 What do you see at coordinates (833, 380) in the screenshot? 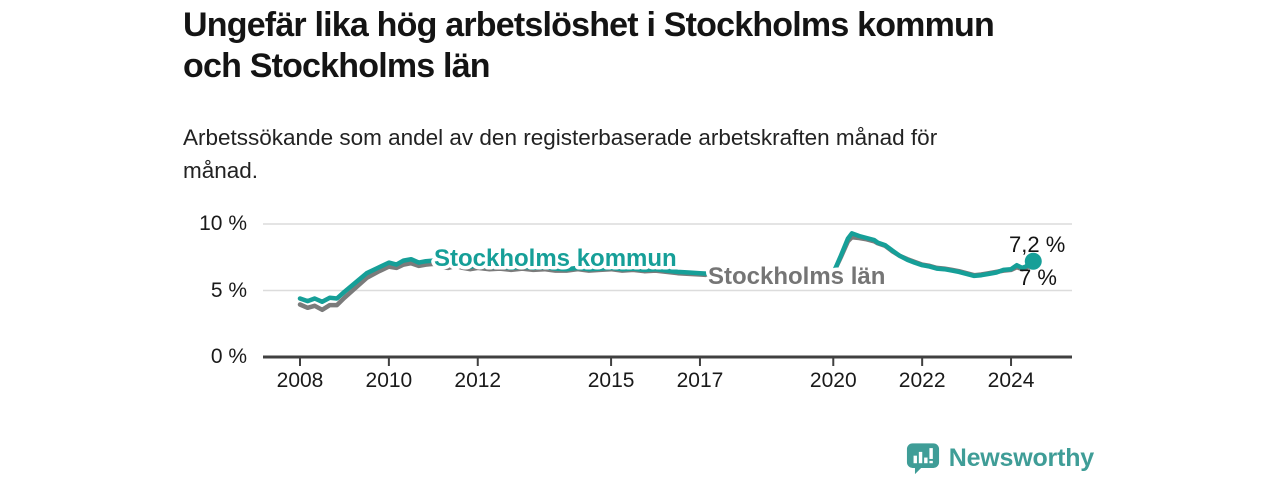
I see `x-axis-tick-label: 2020` at bounding box center [833, 380].